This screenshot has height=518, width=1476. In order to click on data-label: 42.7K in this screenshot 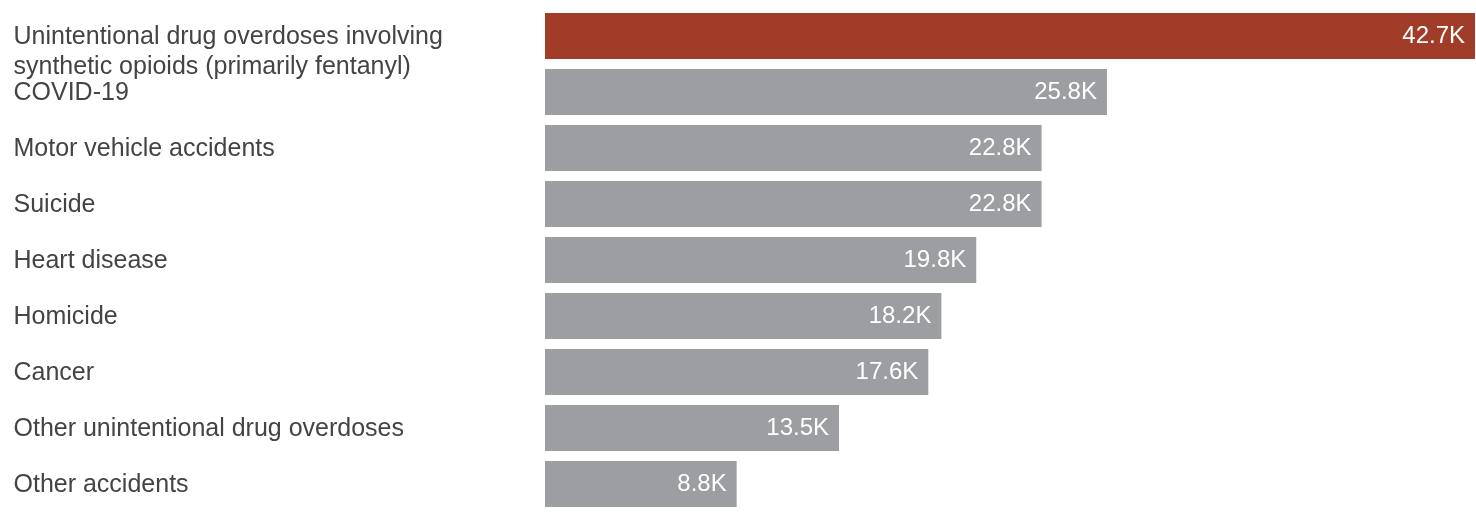, I will do `click(1433, 34)`.